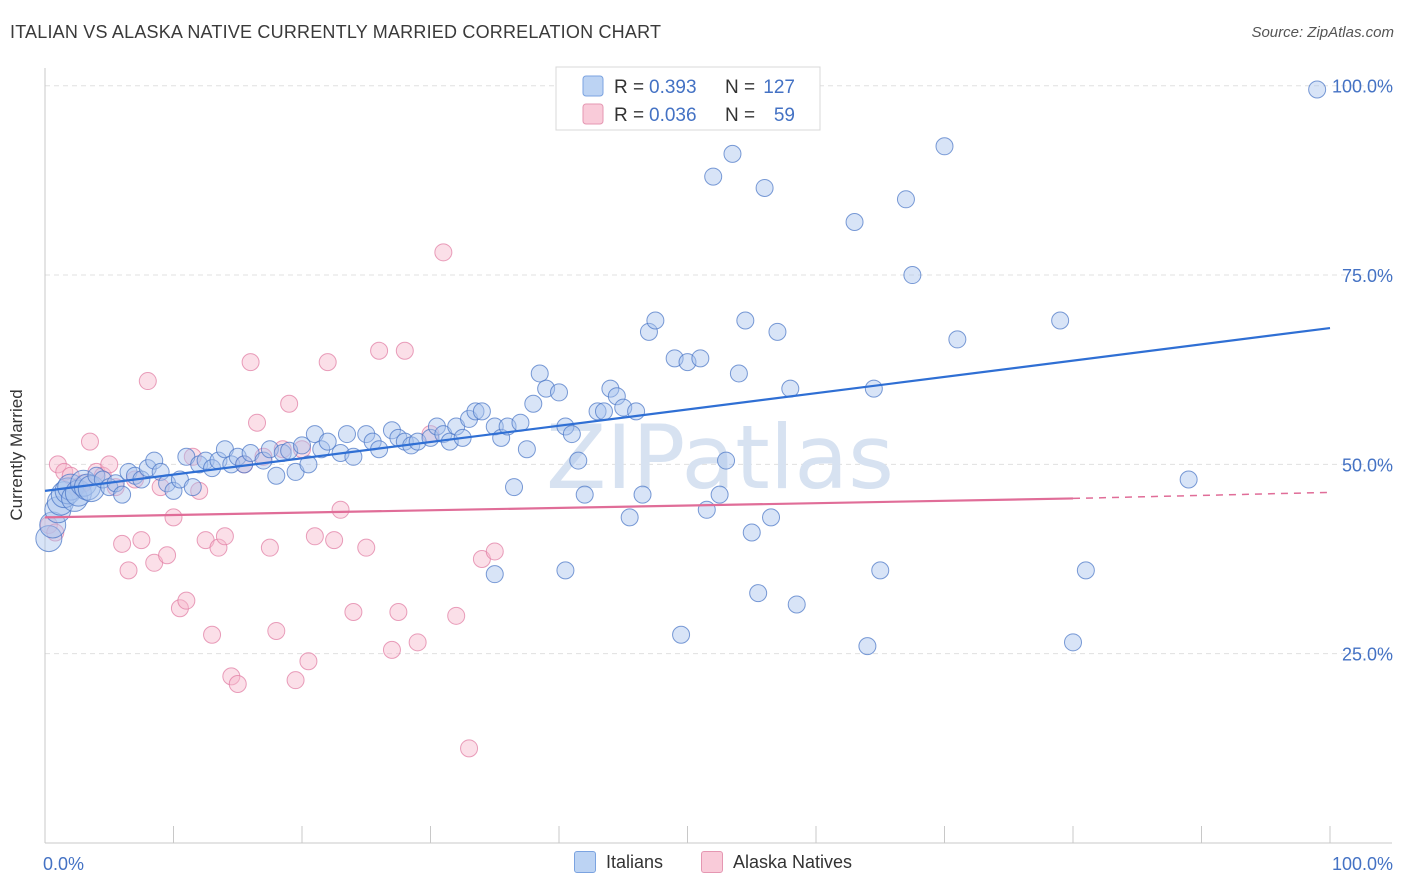 The image size is (1406, 892). What do you see at coordinates (559, 508) in the screenshot?
I see `alaska-natives-trend-line` at bounding box center [559, 508].